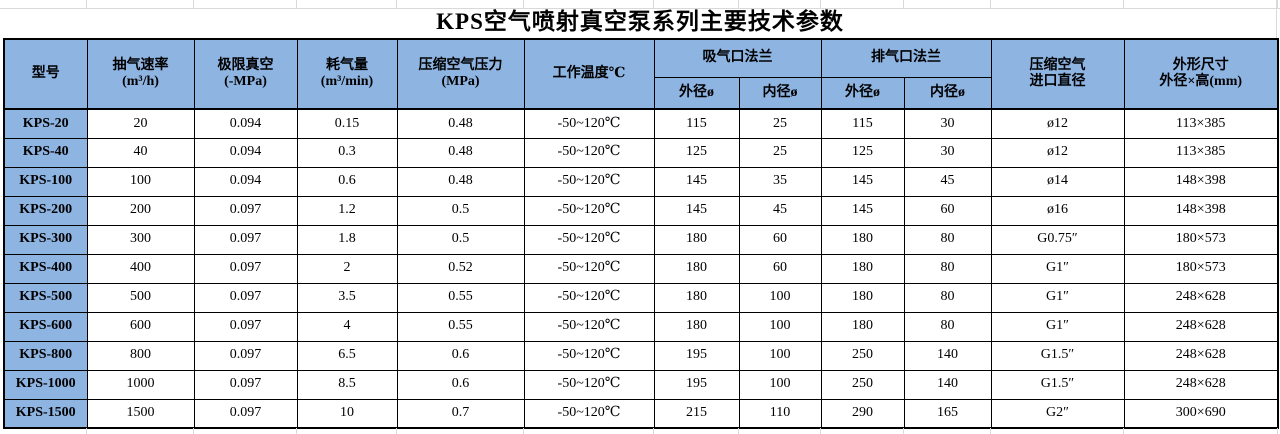 This screenshot has height=434, width=1280. I want to click on cell-model: KPS-100, so click(45, 181).